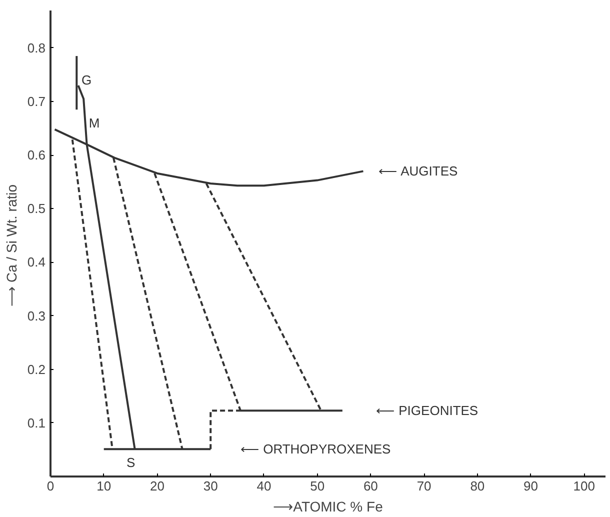 The image size is (610, 517). I want to click on x-tick-label: 40, so click(264, 486).